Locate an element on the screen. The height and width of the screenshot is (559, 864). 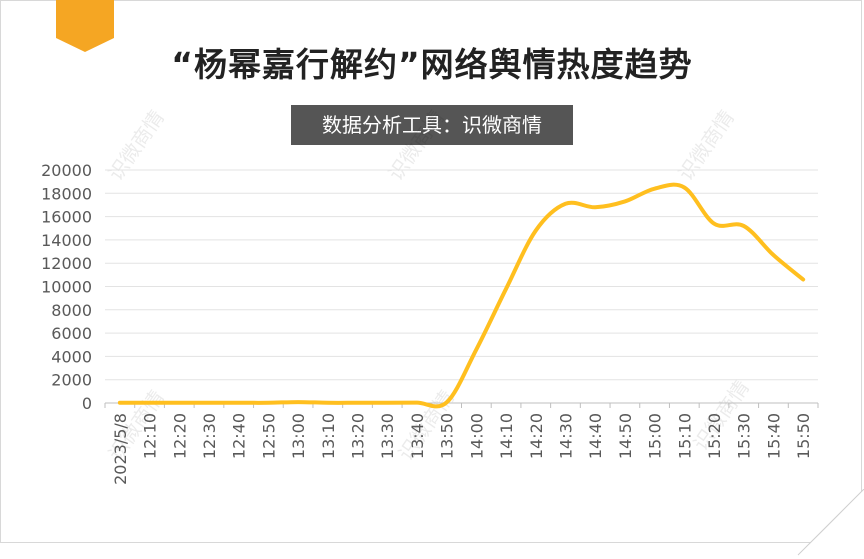
x-tick-label: 12:30 is located at coordinates (209, 436).